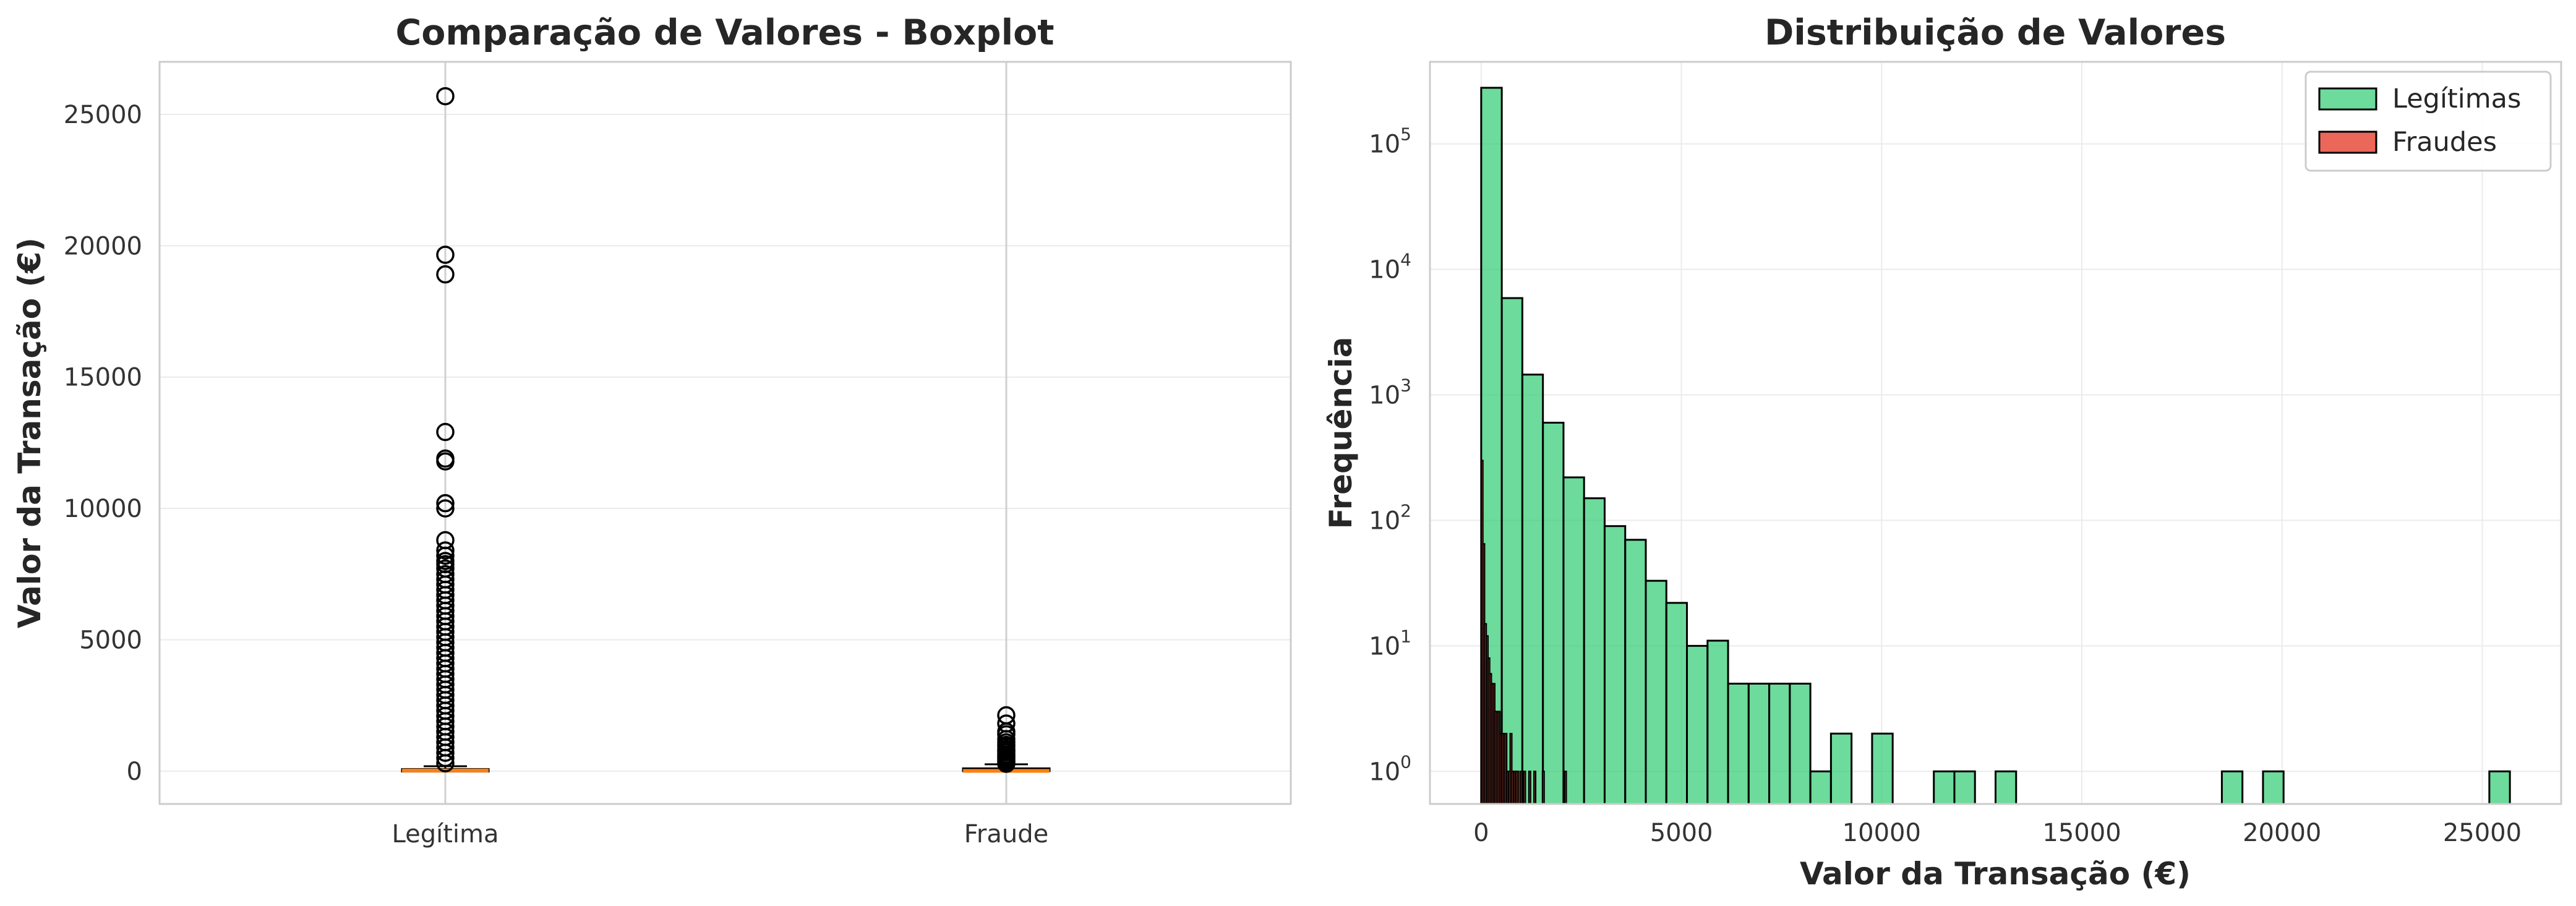  I want to click on hist-xtick-label: 0, so click(1481, 833).